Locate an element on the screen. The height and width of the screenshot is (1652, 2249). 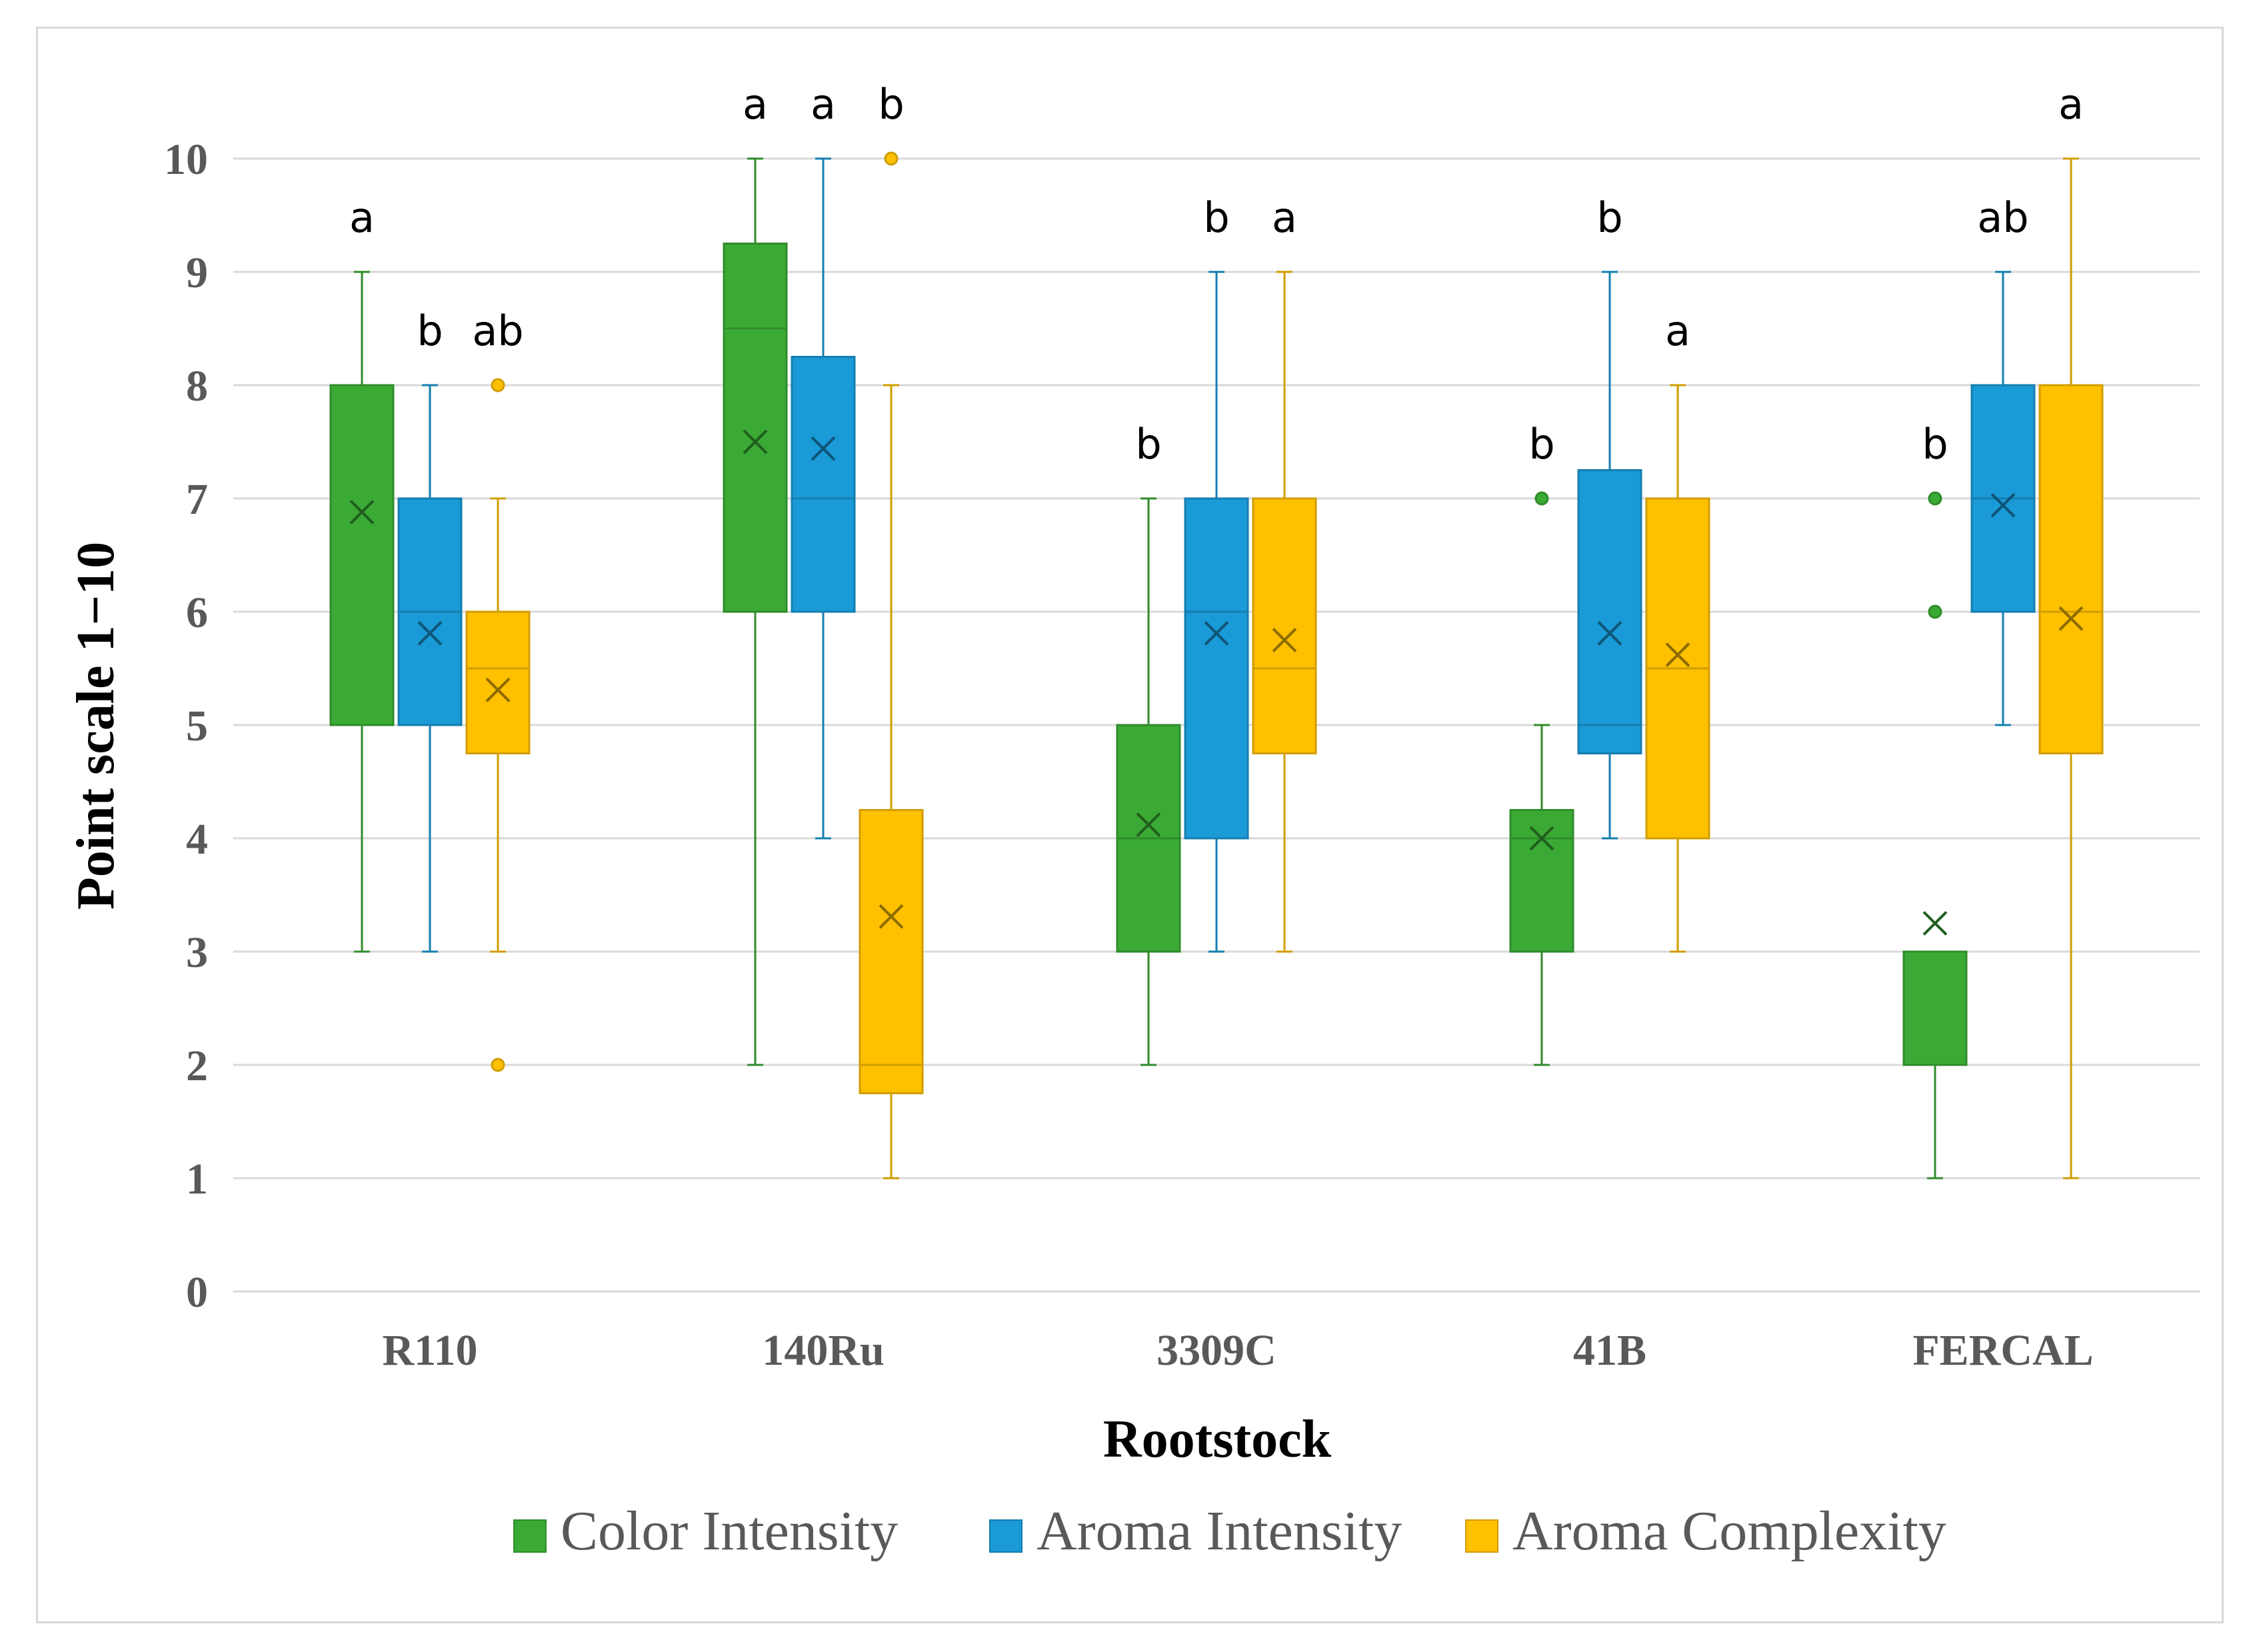
y-tick-label: 10 is located at coordinates (186, 159).